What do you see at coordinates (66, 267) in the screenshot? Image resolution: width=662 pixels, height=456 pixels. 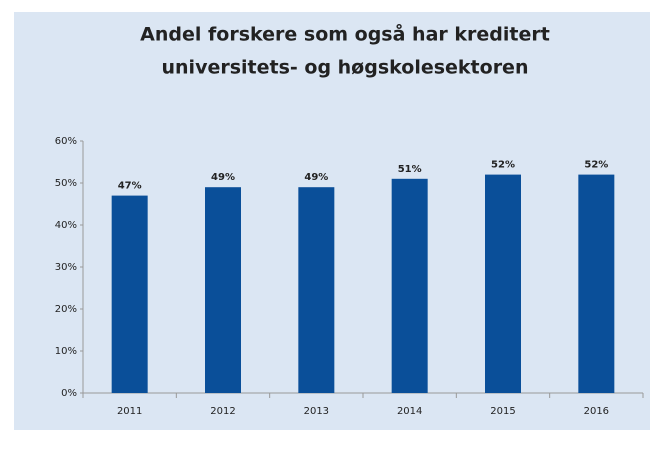 I see `y-tick-label: 30%` at bounding box center [66, 267].